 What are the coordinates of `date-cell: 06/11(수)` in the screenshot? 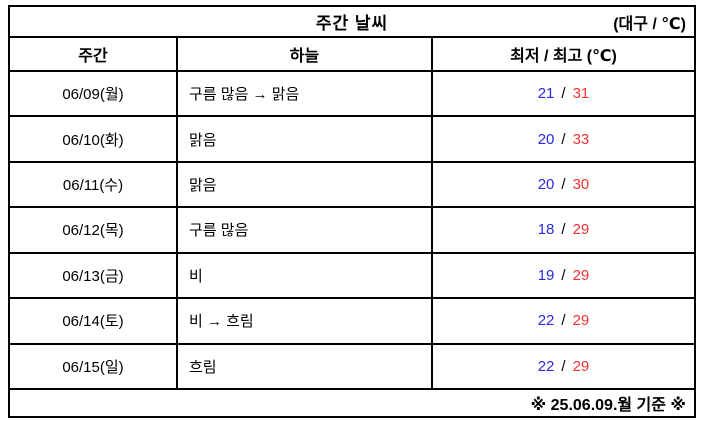 It's located at (94, 184).